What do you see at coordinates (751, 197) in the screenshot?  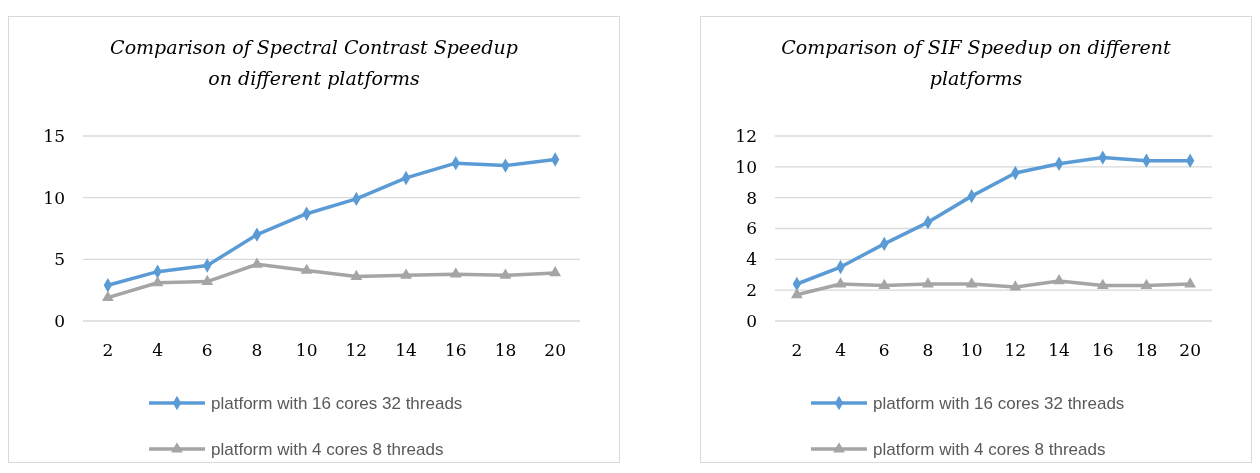 I see `y-tick-label: 8` at bounding box center [751, 197].